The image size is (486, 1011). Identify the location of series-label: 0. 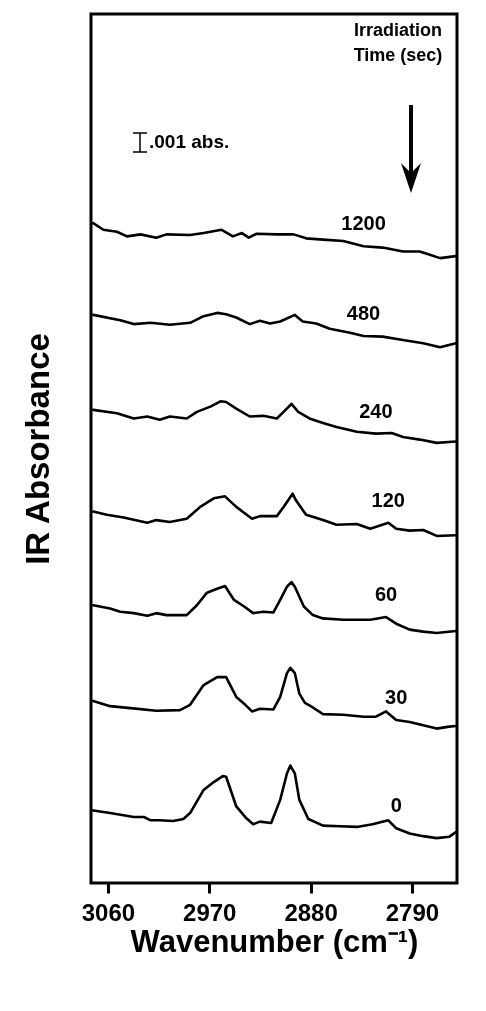
(396, 805).